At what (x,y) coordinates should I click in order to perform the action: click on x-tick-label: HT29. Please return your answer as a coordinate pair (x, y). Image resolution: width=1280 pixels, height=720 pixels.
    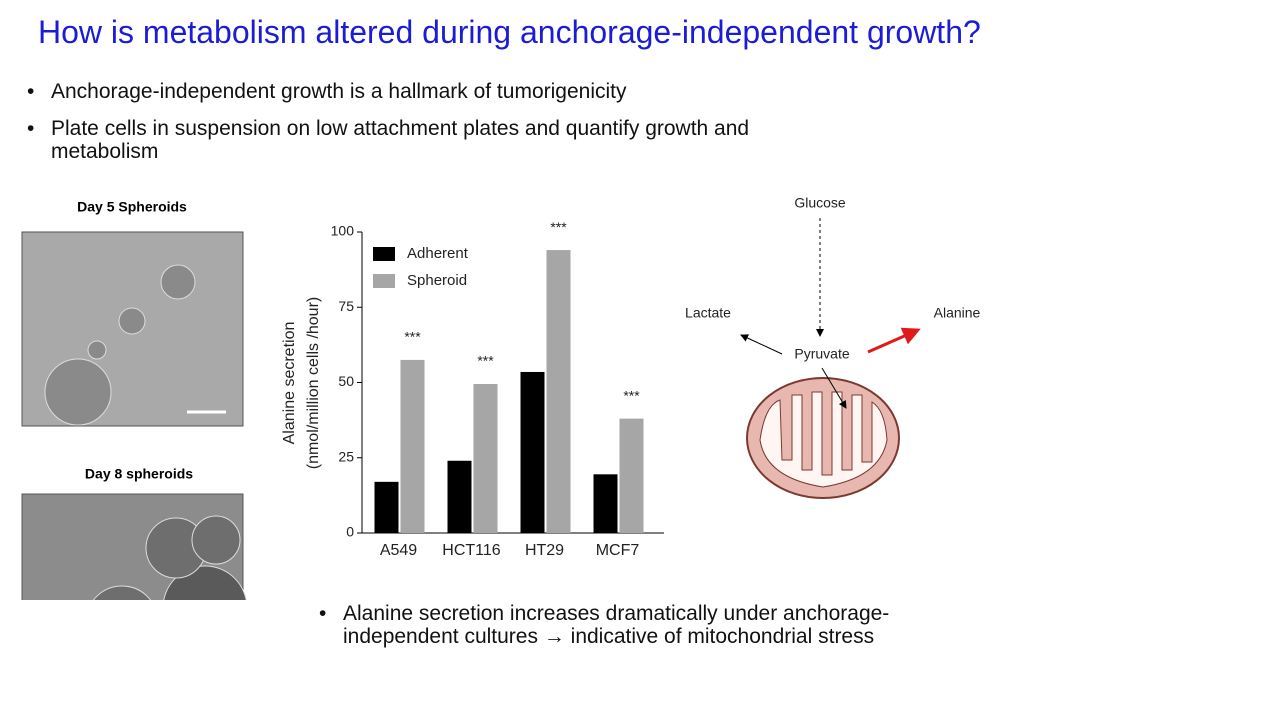
    Looking at the image, I should click on (544, 550).